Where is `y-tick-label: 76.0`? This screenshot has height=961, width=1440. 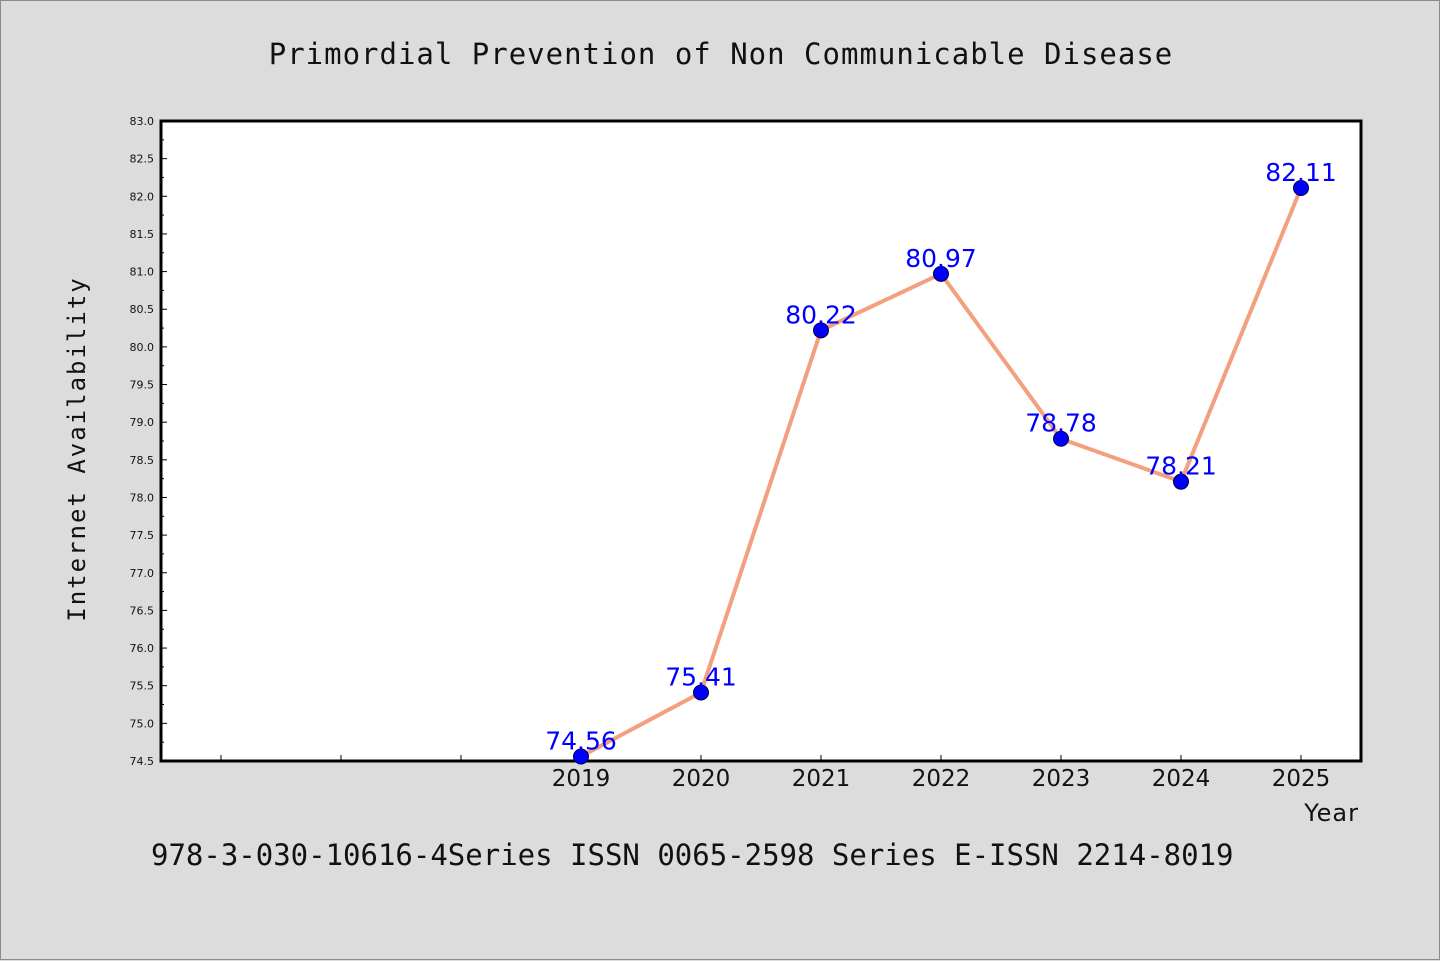 y-tick-label: 76.0 is located at coordinates (142, 648).